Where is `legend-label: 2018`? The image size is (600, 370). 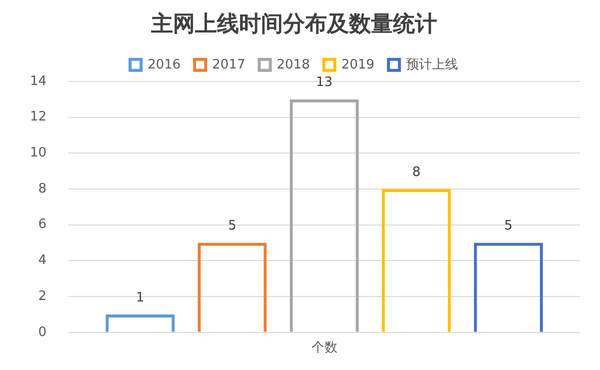
legend-label: 2018 is located at coordinates (293, 64).